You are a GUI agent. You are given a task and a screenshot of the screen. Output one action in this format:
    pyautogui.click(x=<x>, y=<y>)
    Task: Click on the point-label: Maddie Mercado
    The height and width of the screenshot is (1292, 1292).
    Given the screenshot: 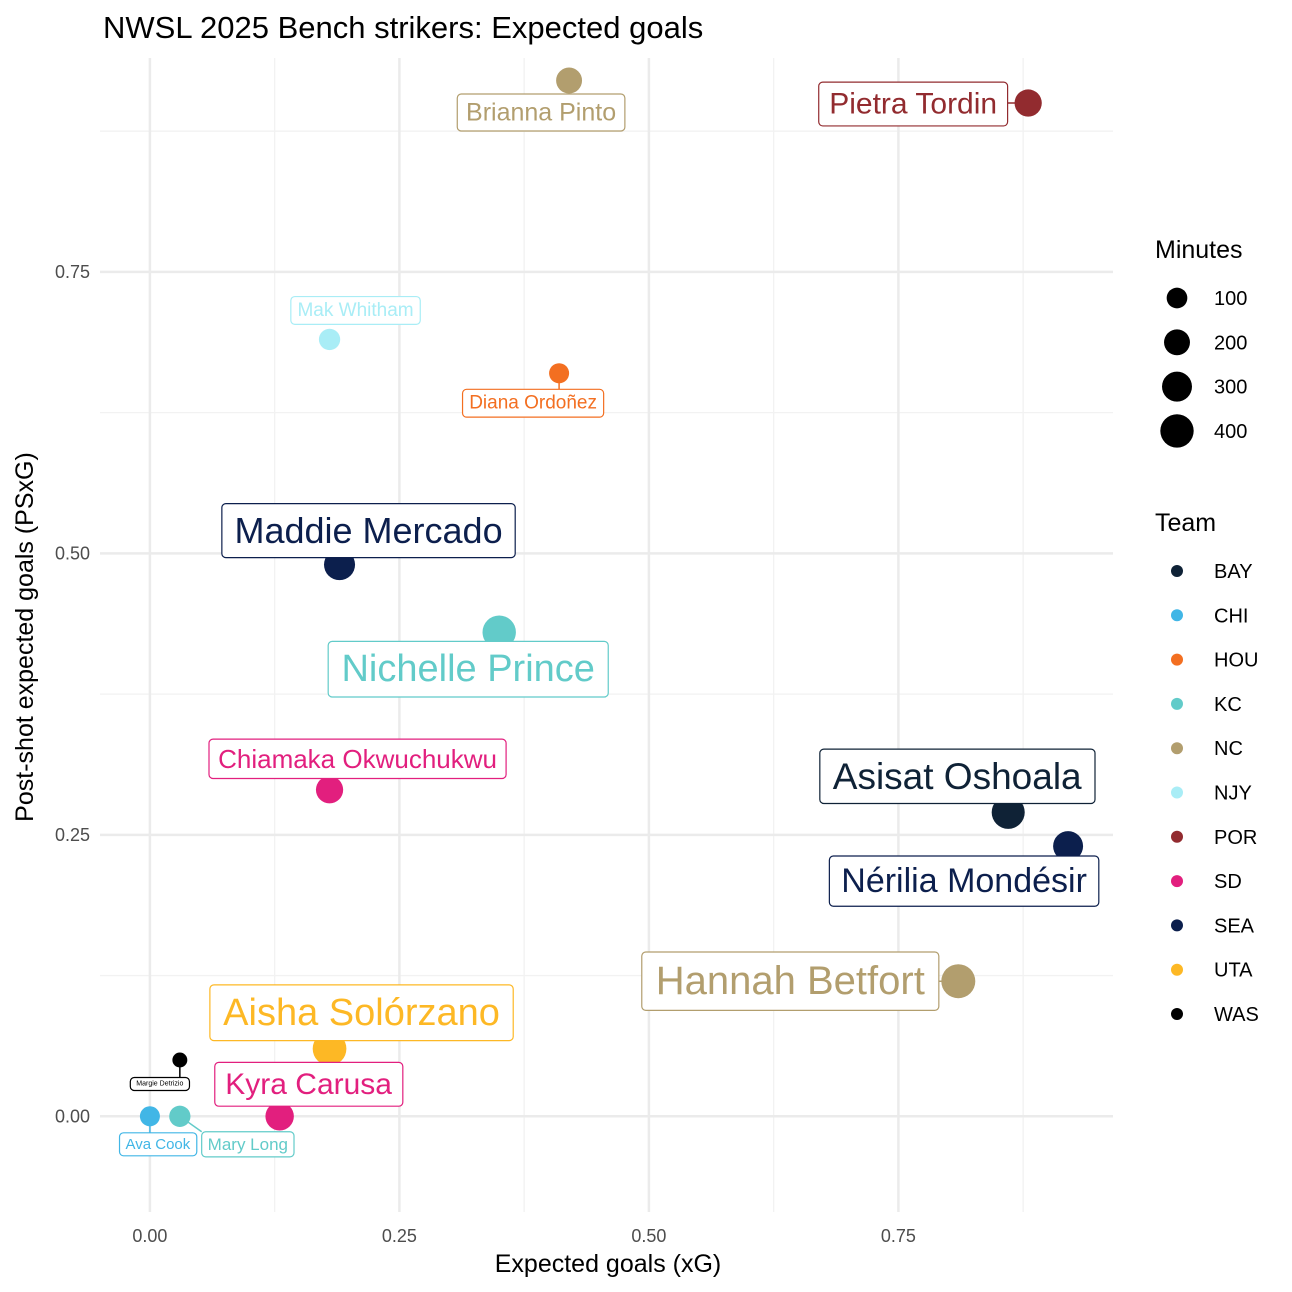 What is the action you would take?
    pyautogui.click(x=368, y=531)
    